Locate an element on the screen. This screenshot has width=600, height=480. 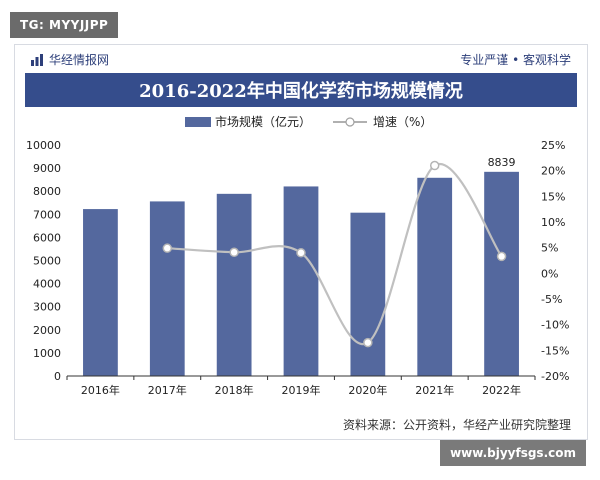
legend: 市场规模（亿元） 增速（%） is located at coordinates (308, 121).